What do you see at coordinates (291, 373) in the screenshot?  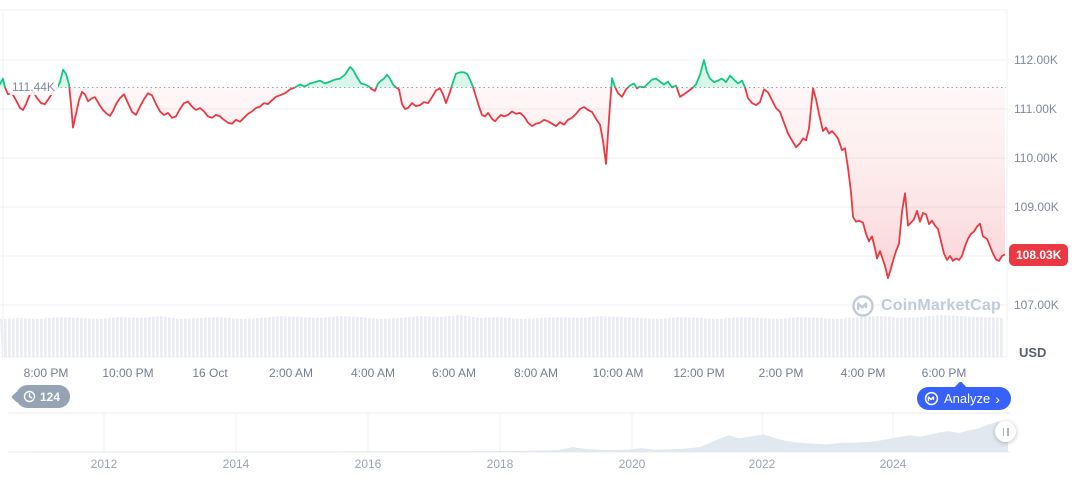 I see `x-axis-tick: 2:00 AM` at bounding box center [291, 373].